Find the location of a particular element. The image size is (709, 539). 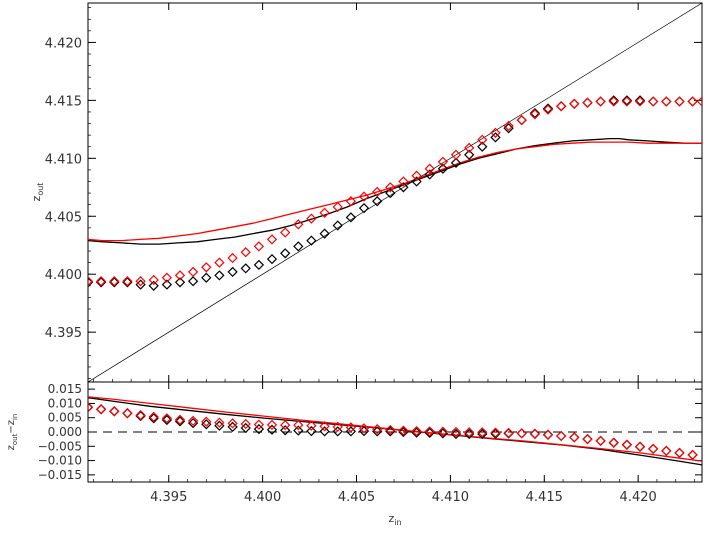

x-tick-label: 4.405 is located at coordinates (356, 497).